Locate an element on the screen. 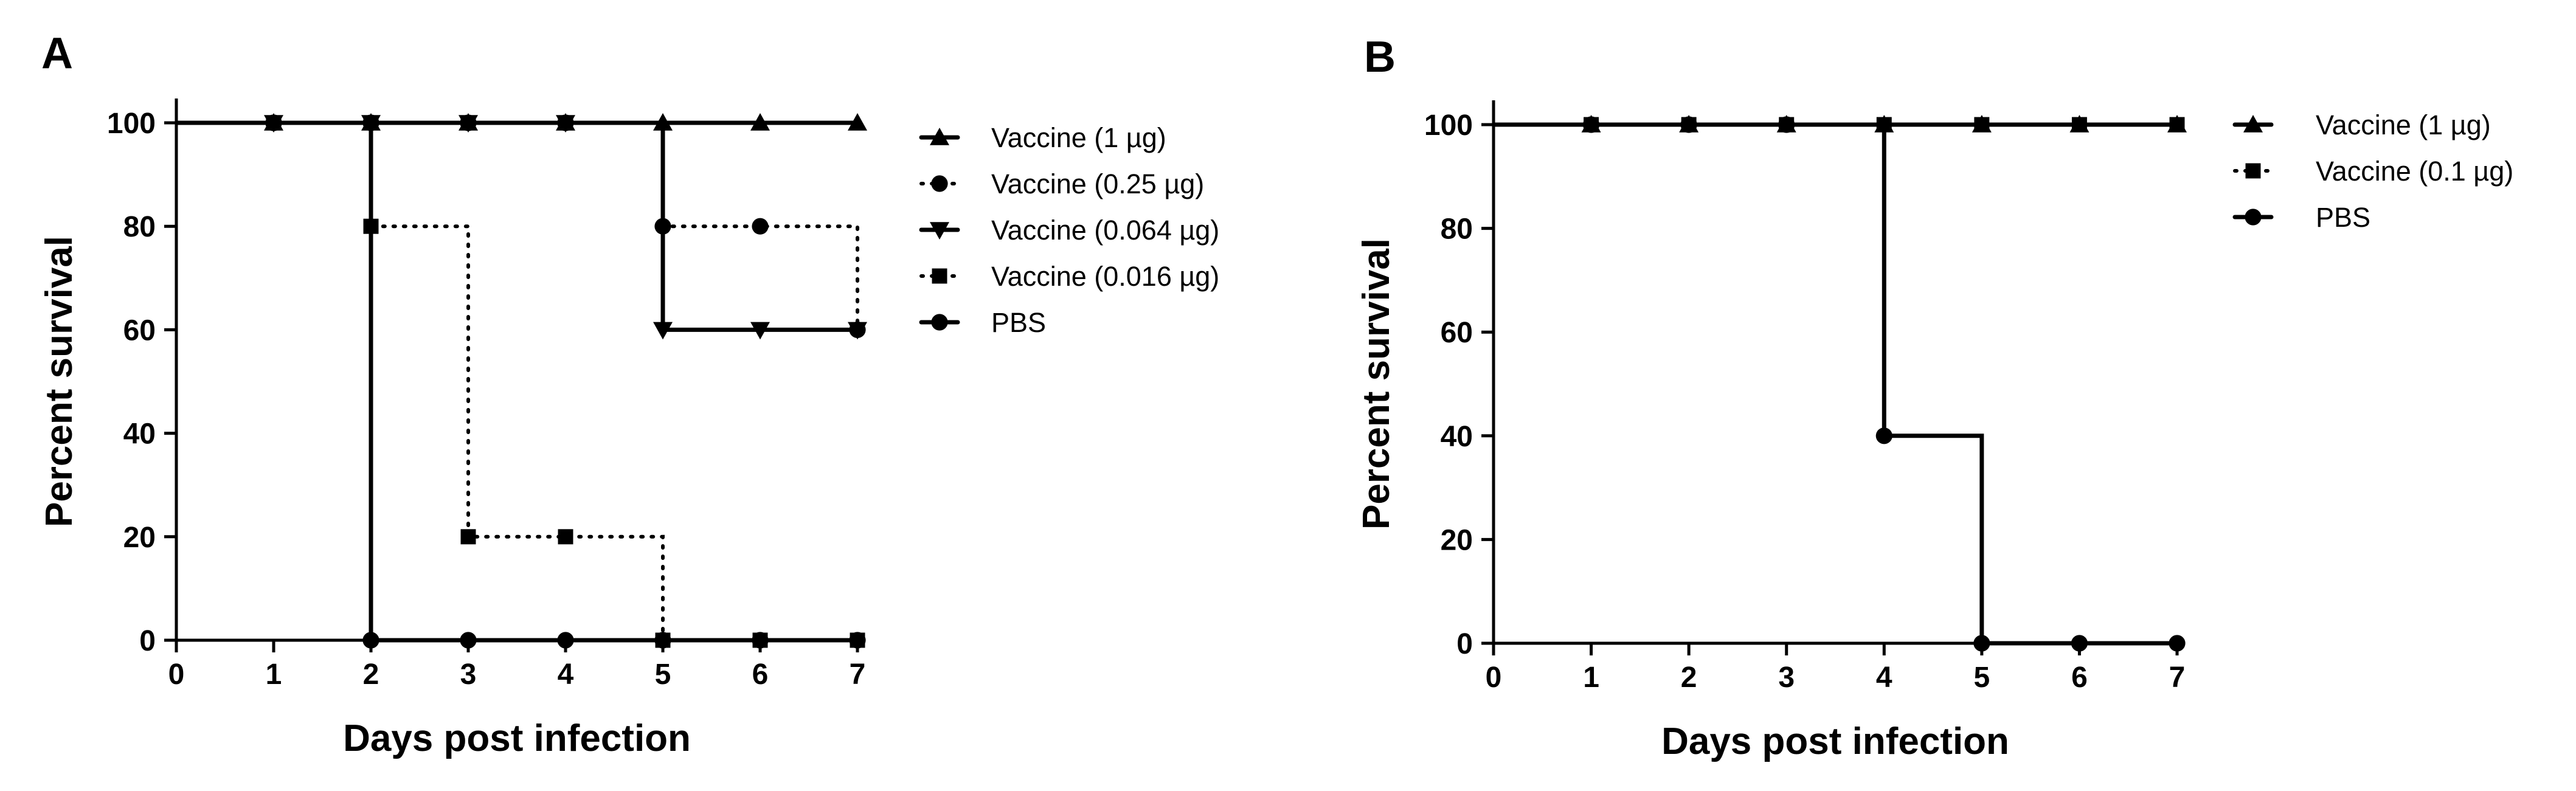 Image resolution: width=2576 pixels, height=791 pixels. legend-item: Vaccine (0.016 µg) is located at coordinates (1069, 276).